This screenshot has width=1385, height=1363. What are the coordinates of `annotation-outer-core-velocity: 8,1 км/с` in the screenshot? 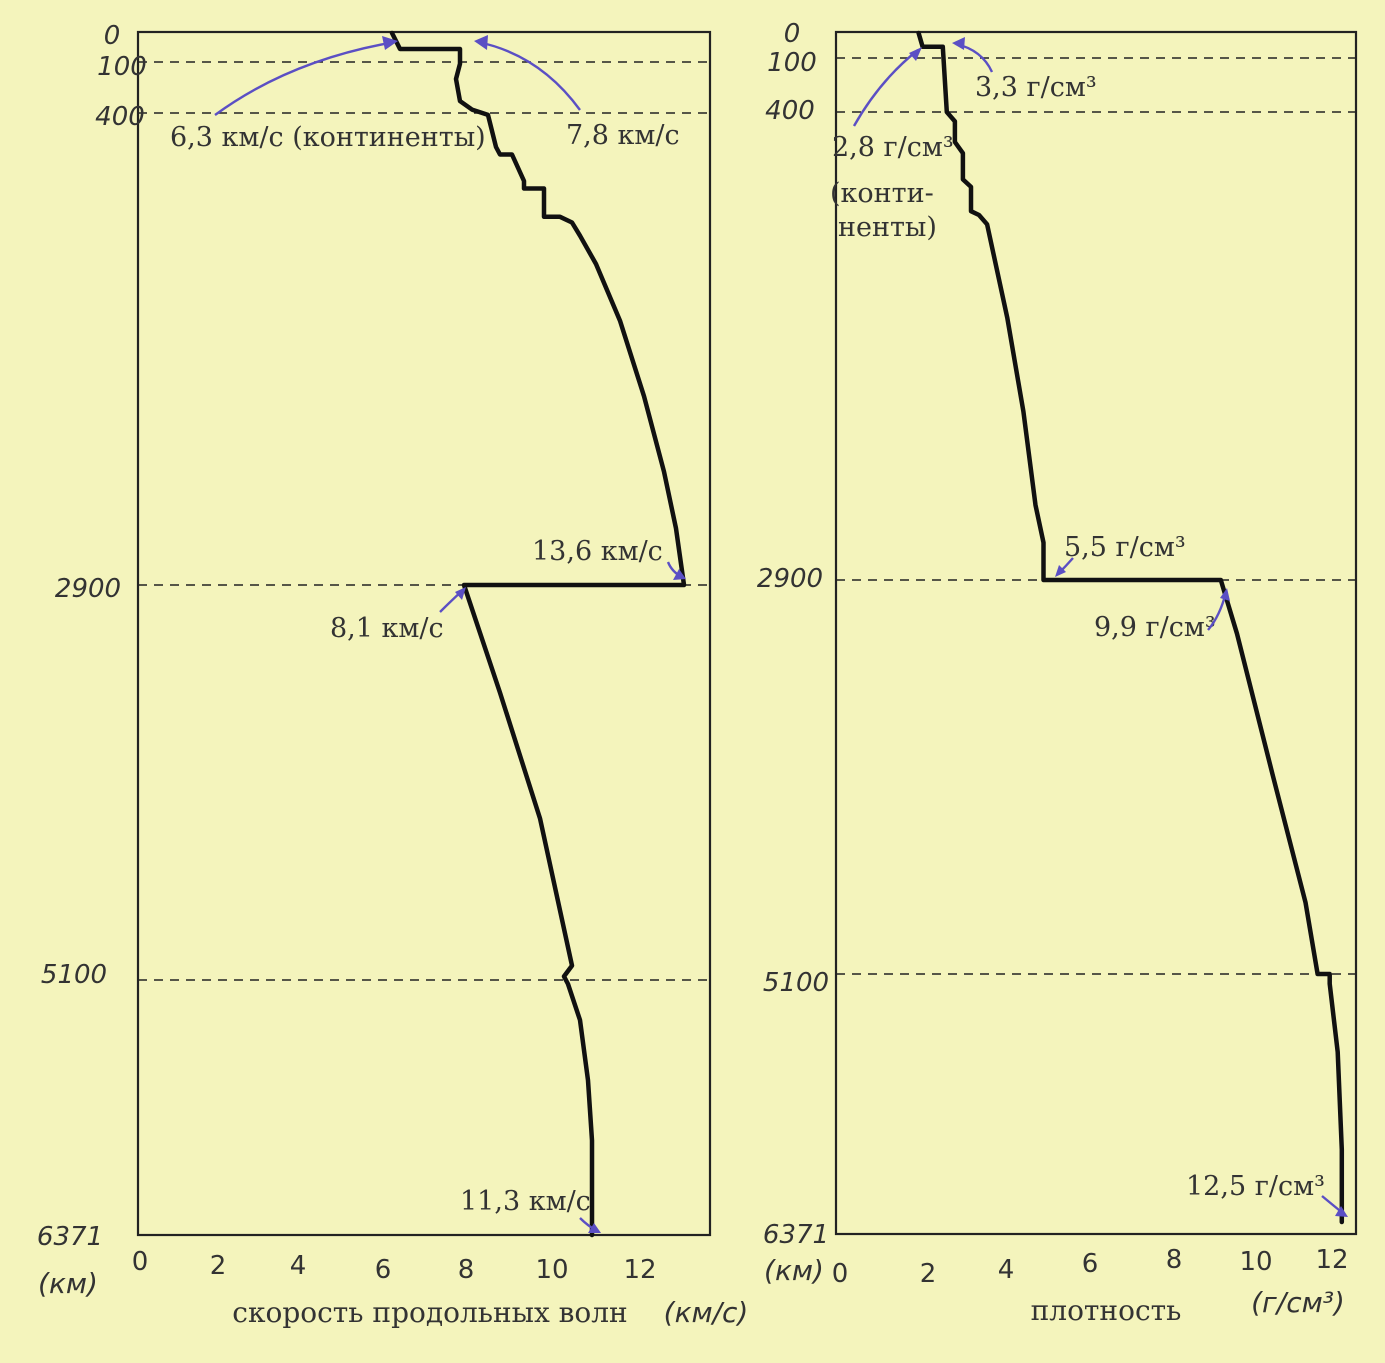 It's located at (387, 628).